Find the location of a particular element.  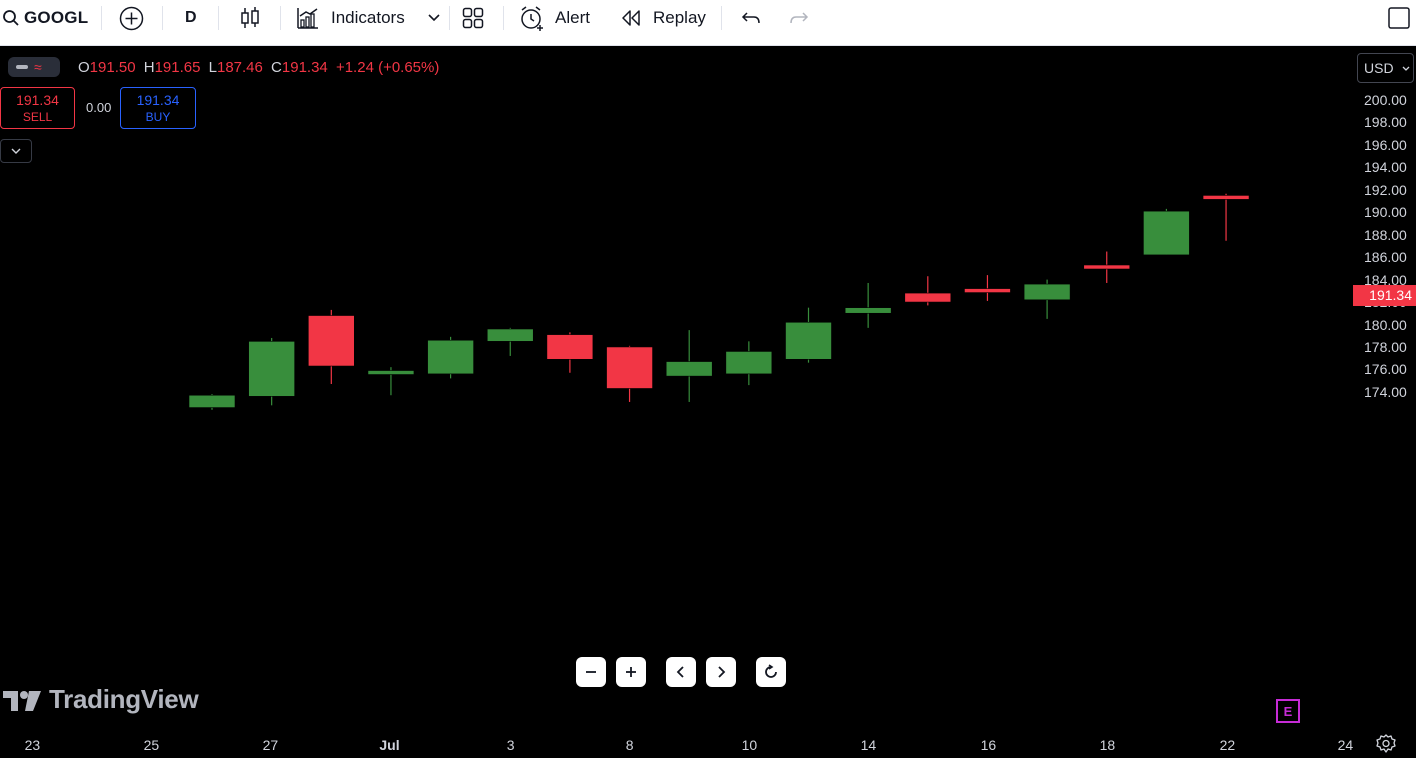

undo-icon is located at coordinates (750, 18).